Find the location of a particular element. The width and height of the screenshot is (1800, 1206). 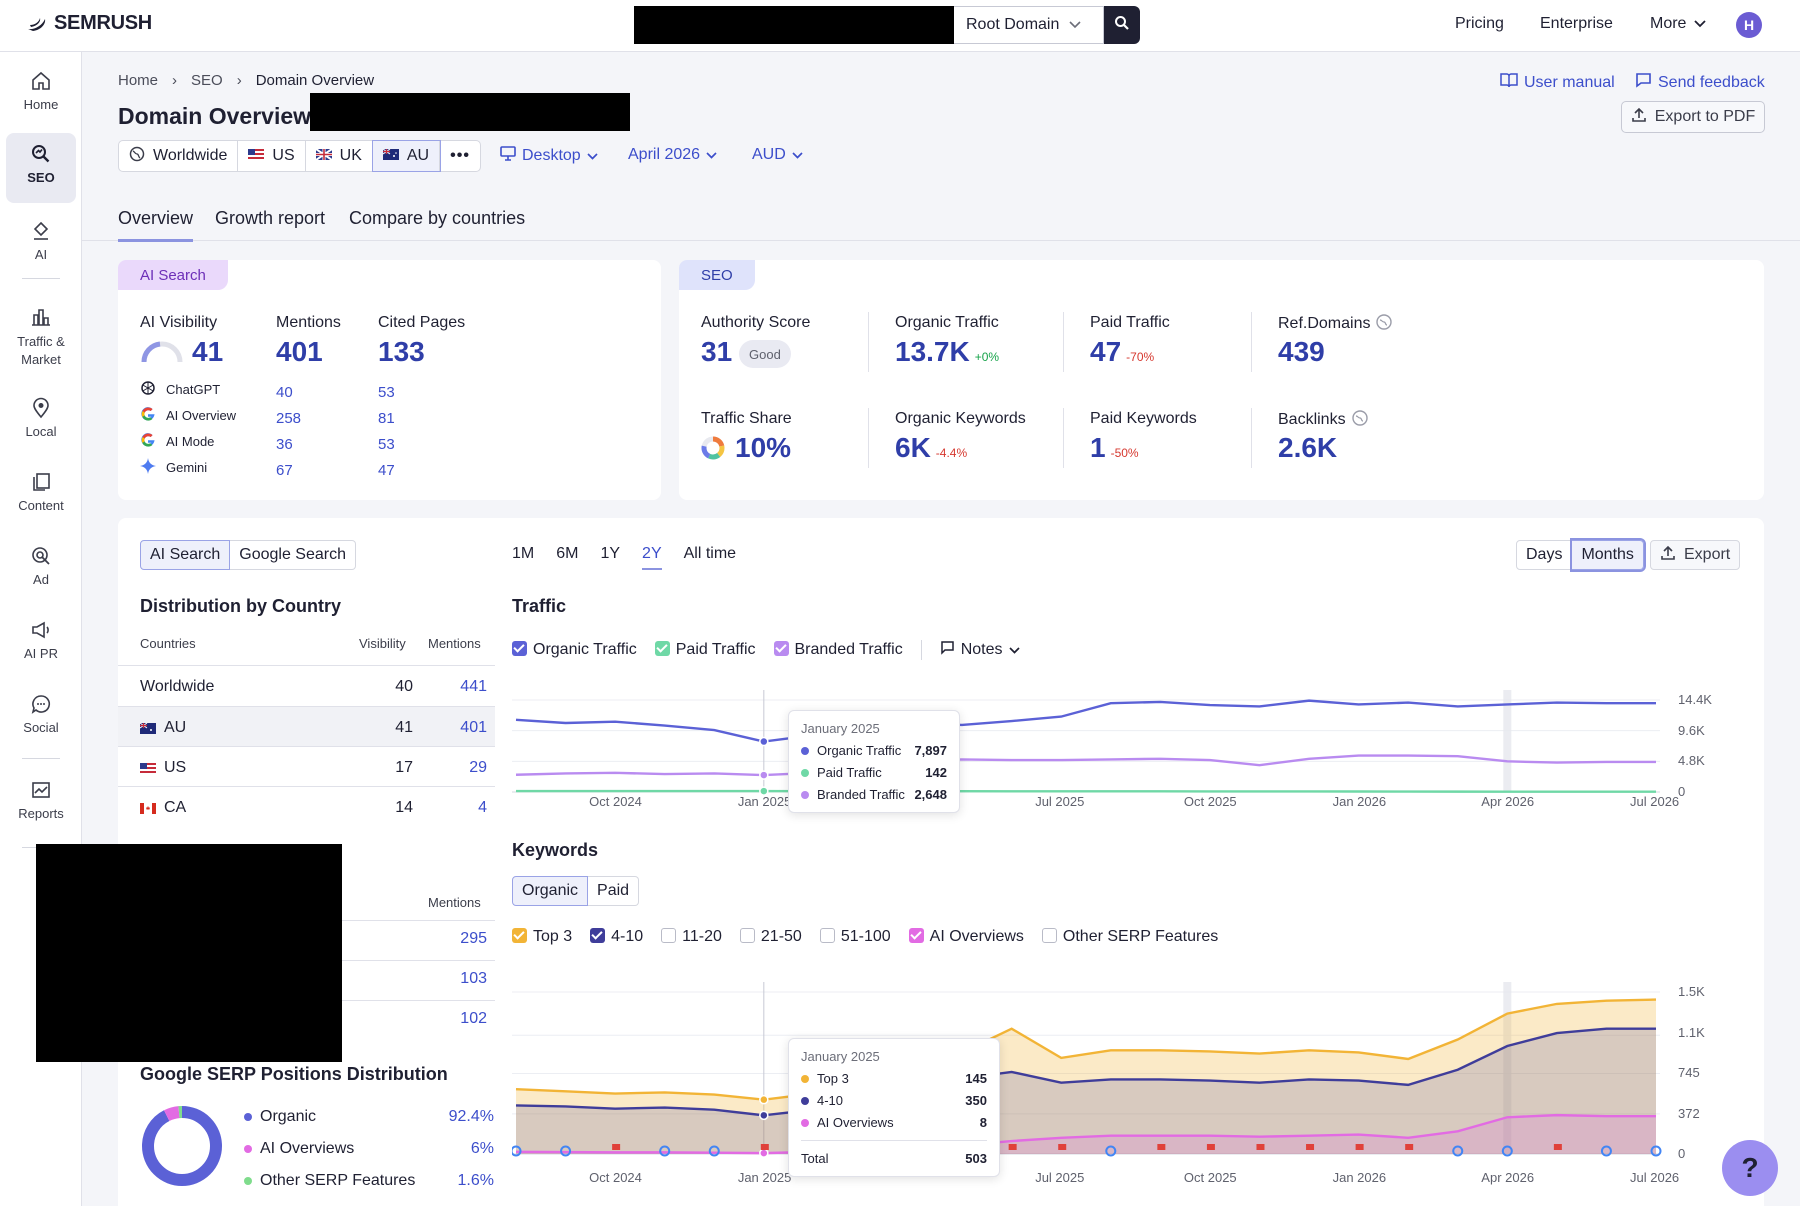

donut-slice is located at coordinates (182, 1146).